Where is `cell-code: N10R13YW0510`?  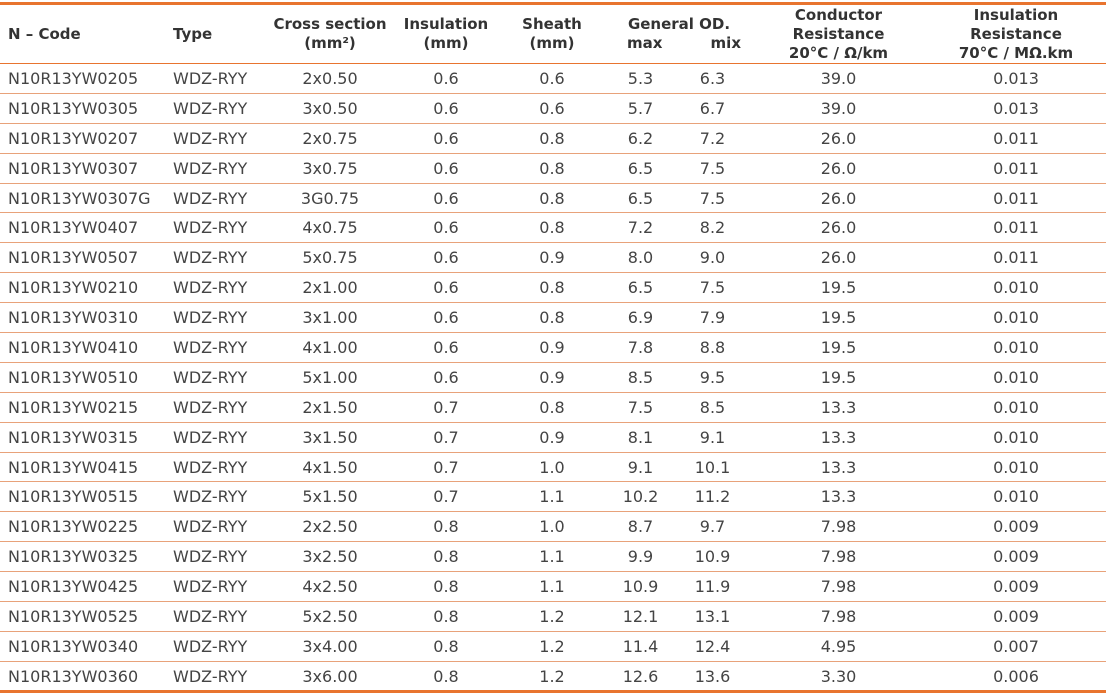 cell-code: N10R13YW0510 is located at coordinates (82, 377).